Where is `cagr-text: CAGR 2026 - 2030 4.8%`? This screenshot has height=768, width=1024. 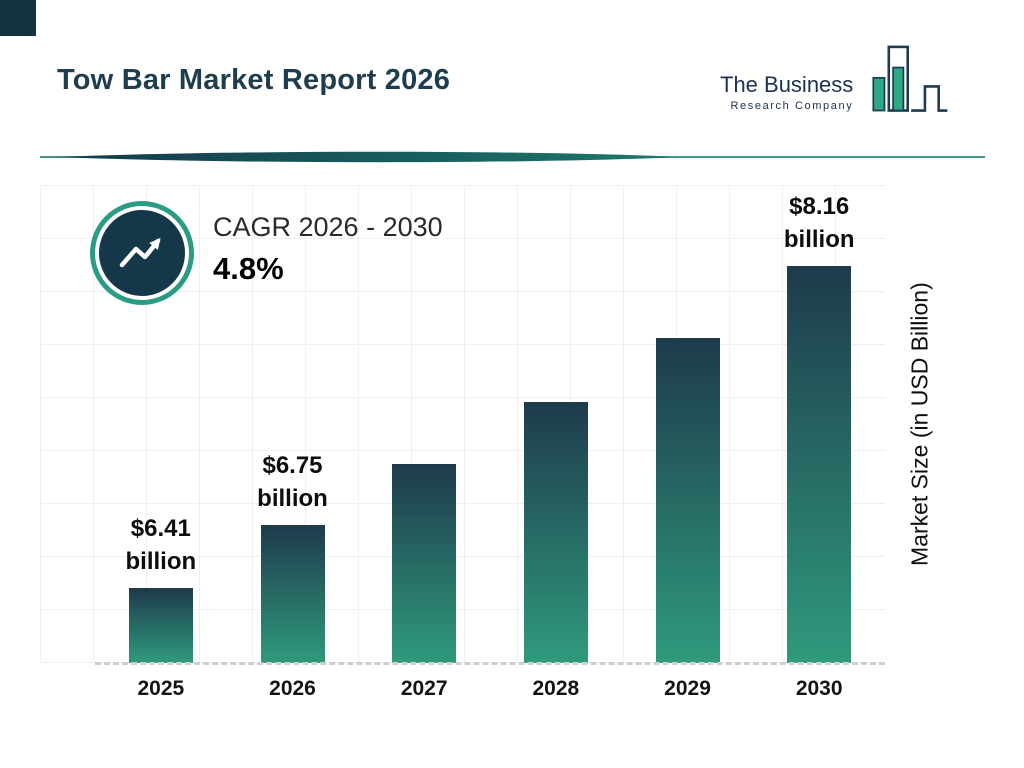 cagr-text: CAGR 2026 - 2030 4.8% is located at coordinates (328, 253).